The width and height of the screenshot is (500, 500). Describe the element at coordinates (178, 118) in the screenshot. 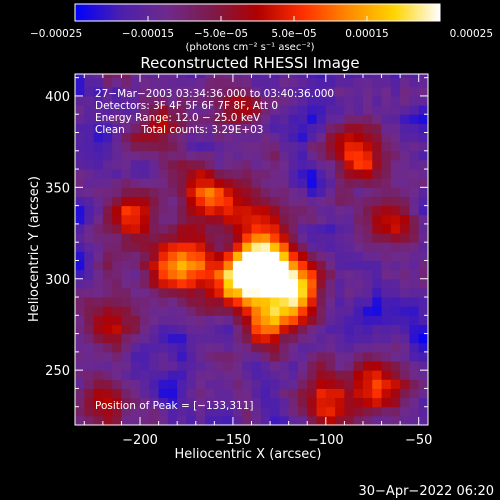

I see `annotation-energy-range: Energy Range: 12.0 − 25.0 keV` at that location.